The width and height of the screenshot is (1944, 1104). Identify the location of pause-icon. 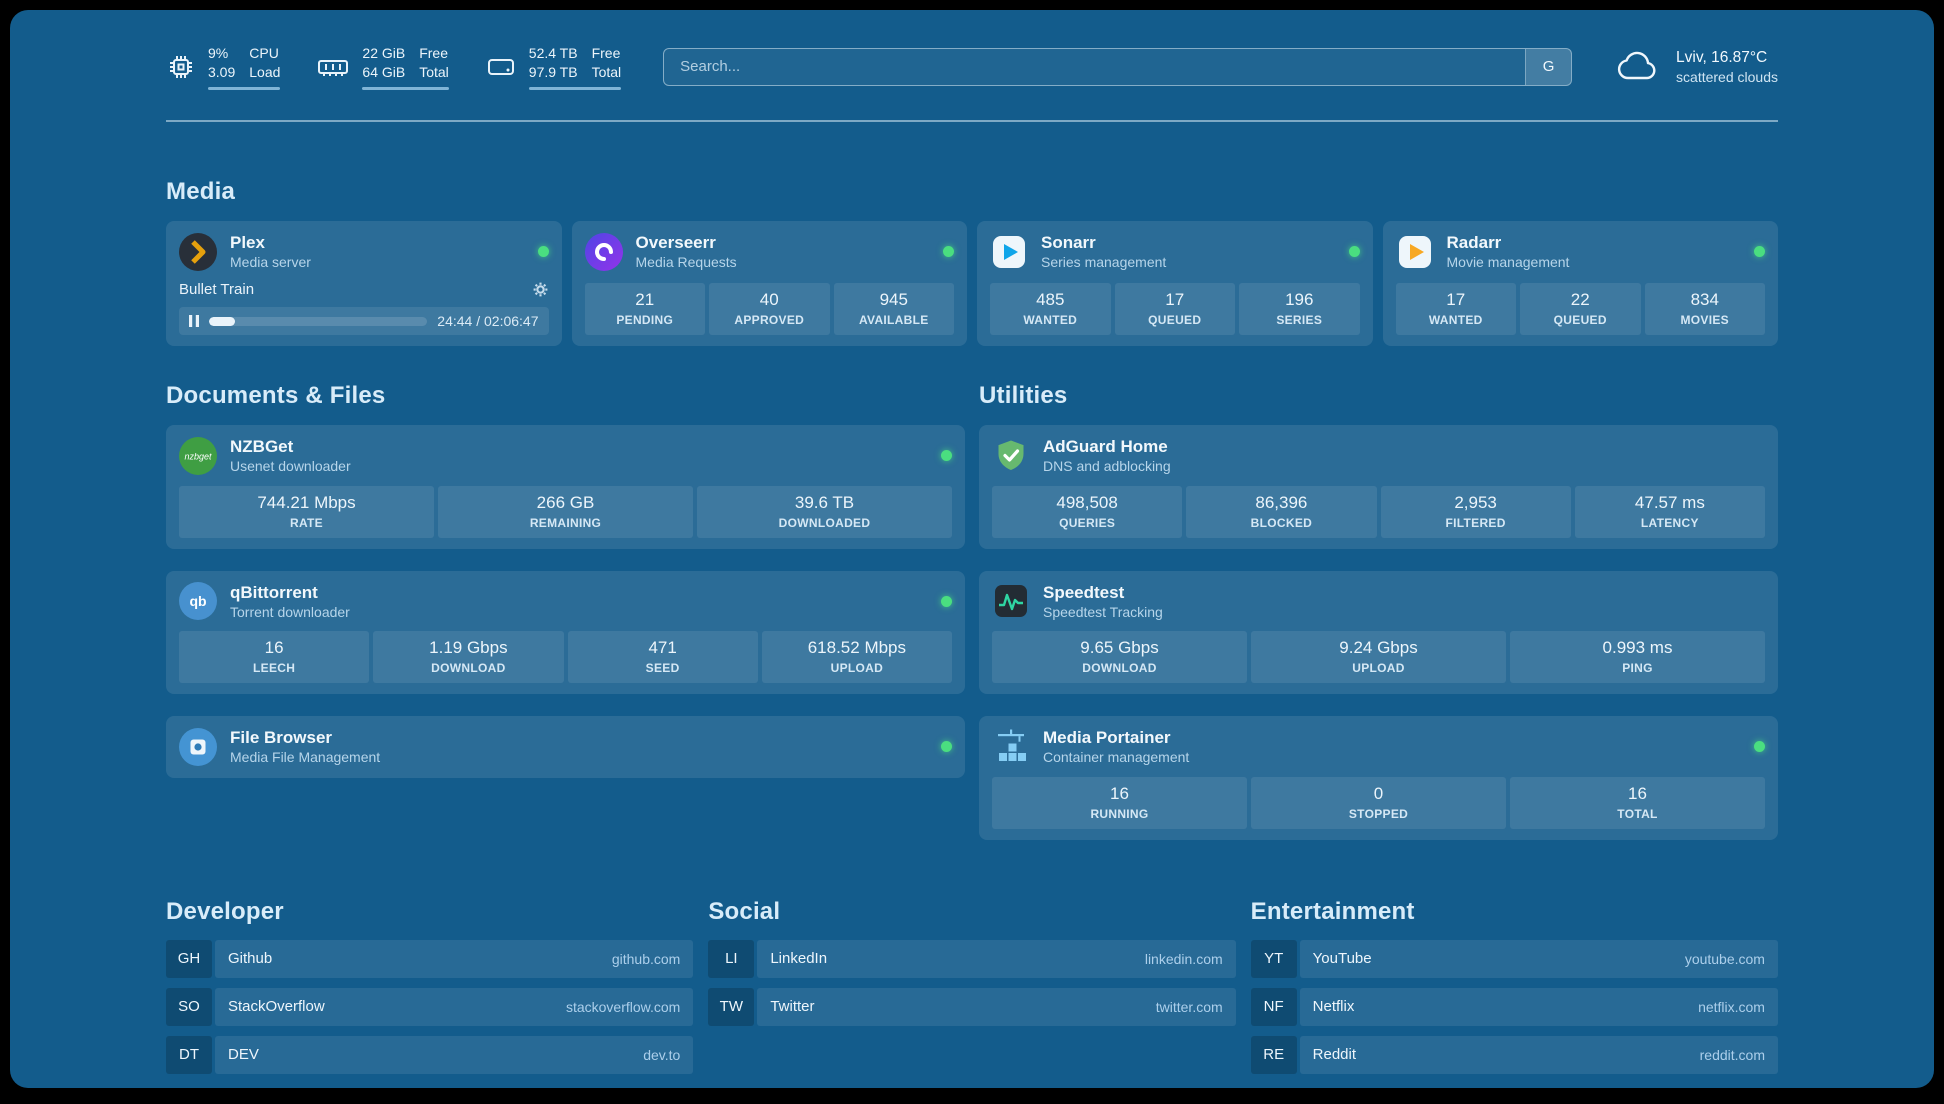
(194, 321).